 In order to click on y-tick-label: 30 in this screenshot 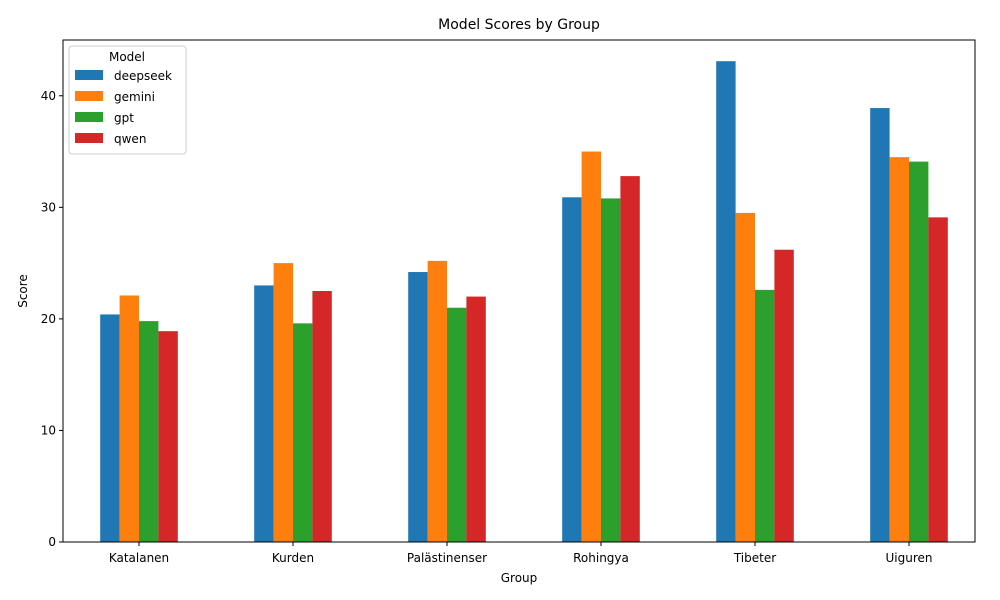, I will do `click(48, 207)`.